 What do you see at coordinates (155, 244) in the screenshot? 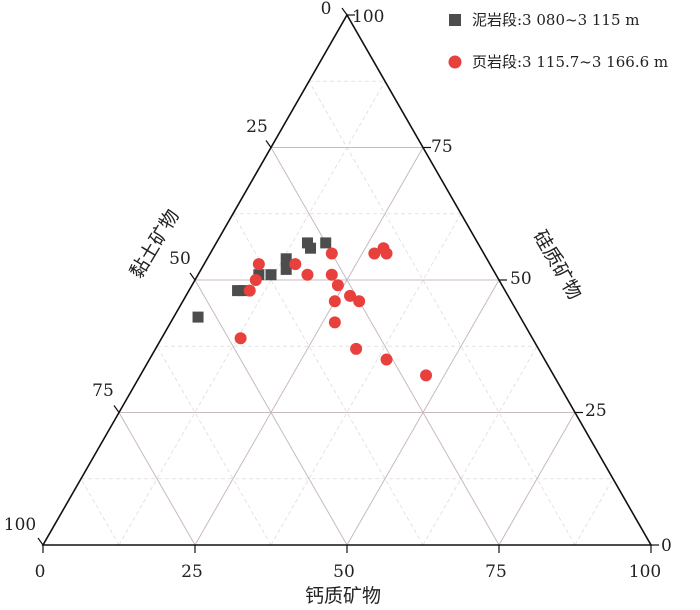
I see `axis-title-left: 黏土矿物` at bounding box center [155, 244].